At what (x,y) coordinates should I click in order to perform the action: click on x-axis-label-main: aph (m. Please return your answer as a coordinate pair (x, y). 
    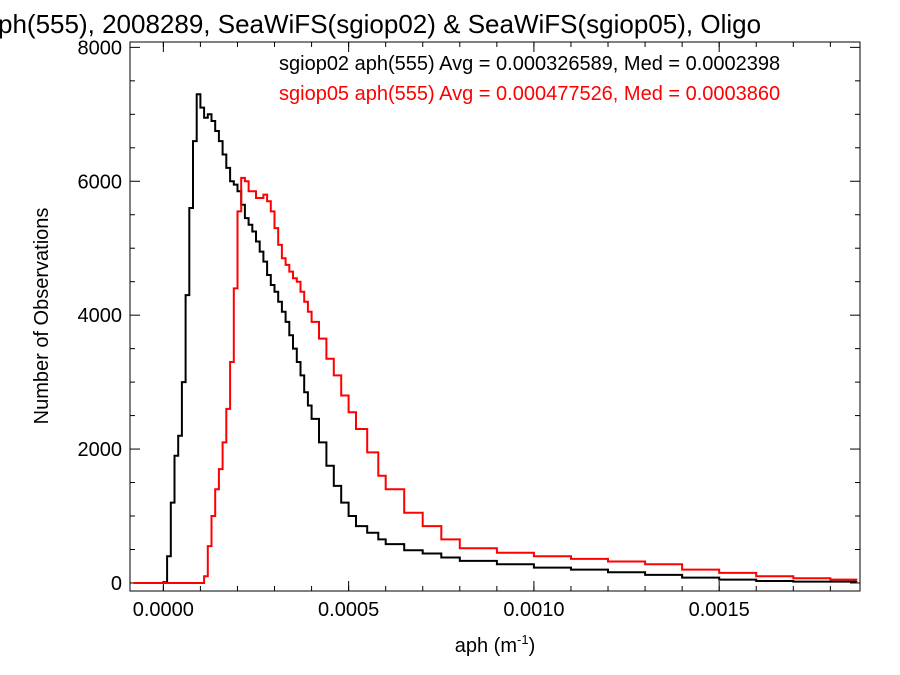
    Looking at the image, I should click on (486, 646).